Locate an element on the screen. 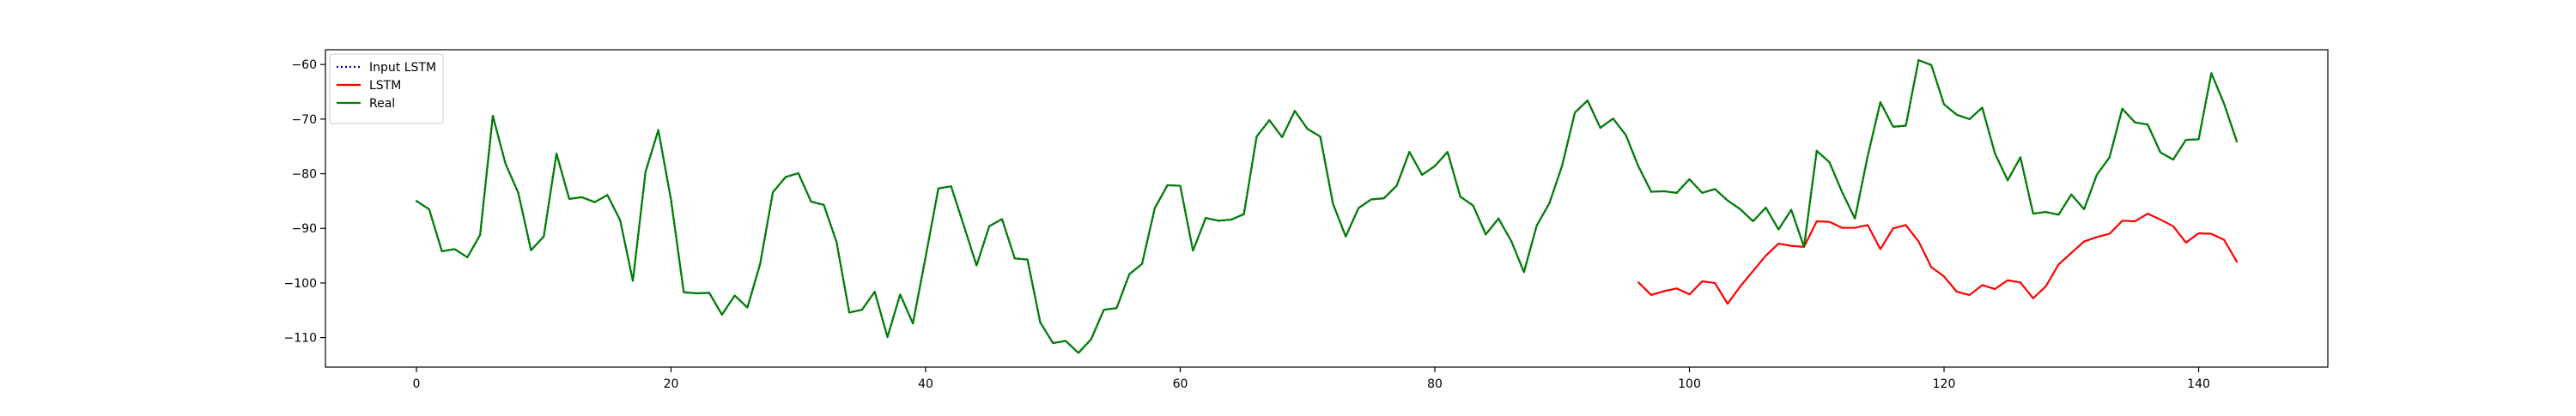 The width and height of the screenshot is (2576, 416). series-line-lstm is located at coordinates (1938, 258).